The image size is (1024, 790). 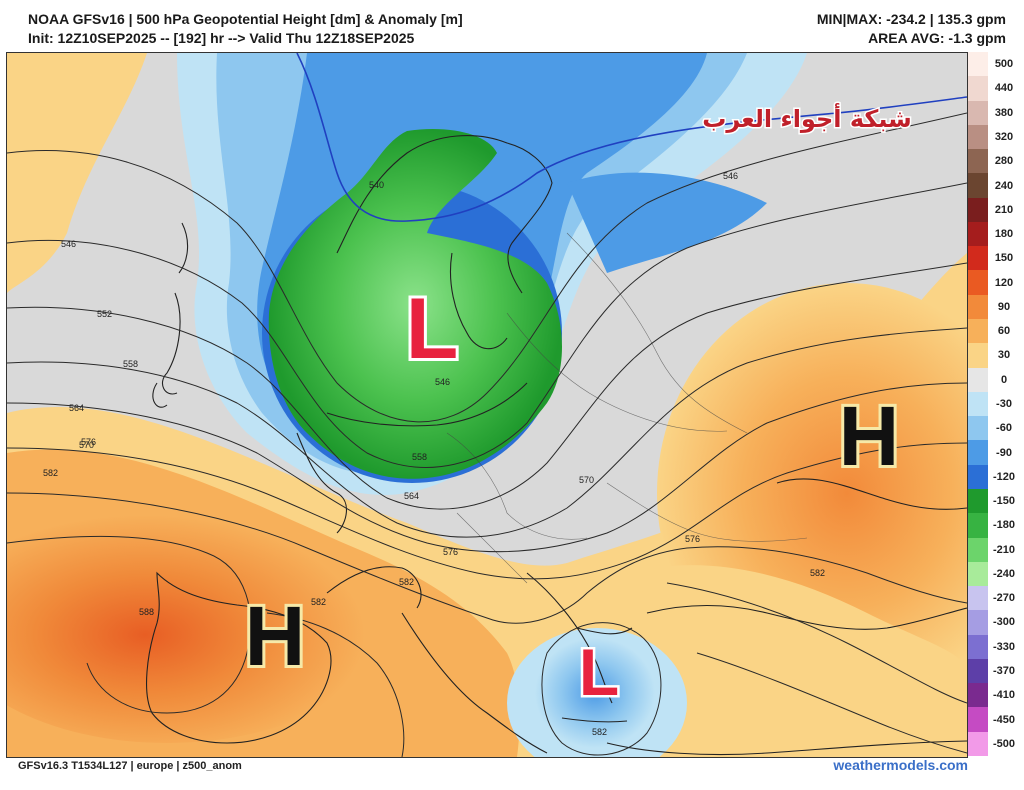 I want to click on contour-label: 588, so click(x=146, y=612).